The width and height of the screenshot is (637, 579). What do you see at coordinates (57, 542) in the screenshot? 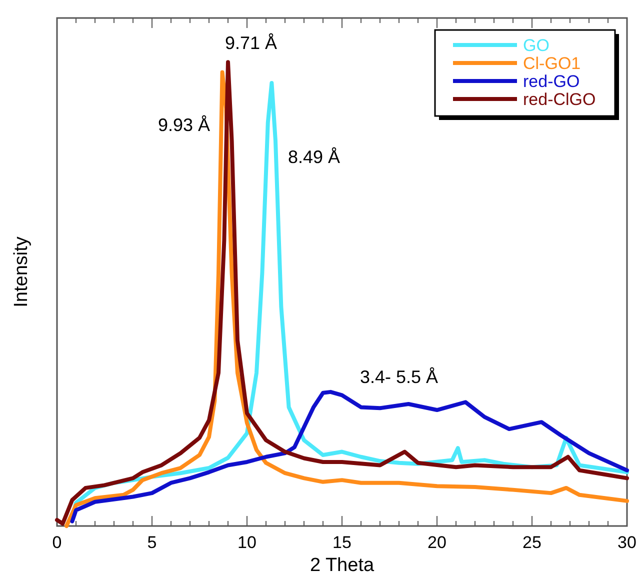
I see `x-tick-label: 0` at bounding box center [57, 542].